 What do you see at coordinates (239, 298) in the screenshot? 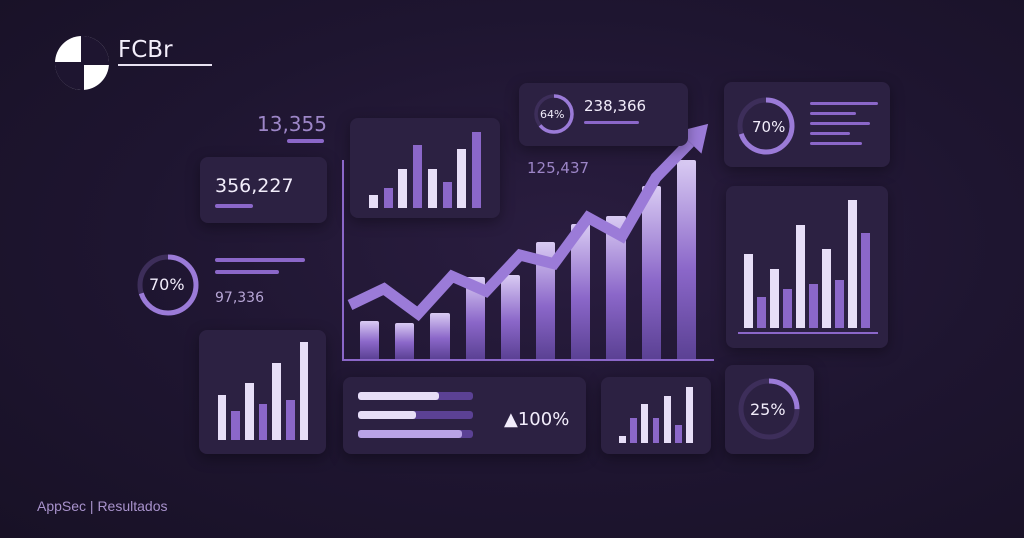
I see `stat-value: 97,336` at bounding box center [239, 298].